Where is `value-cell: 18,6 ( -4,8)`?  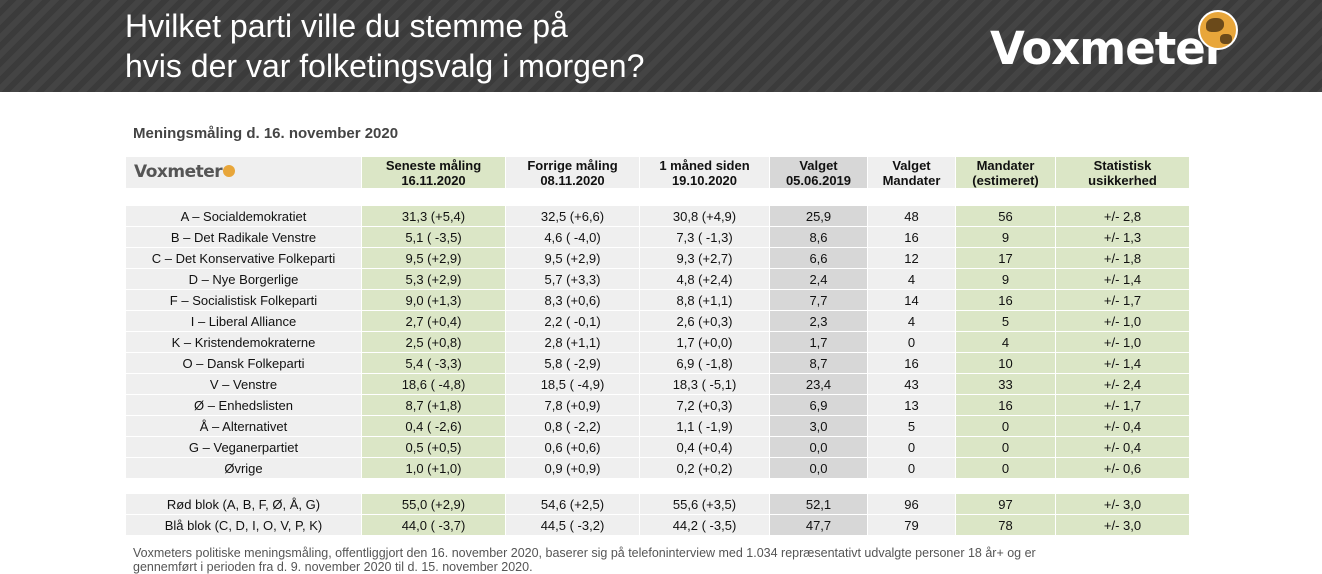 value-cell: 18,6 ( -4,8) is located at coordinates (433, 384).